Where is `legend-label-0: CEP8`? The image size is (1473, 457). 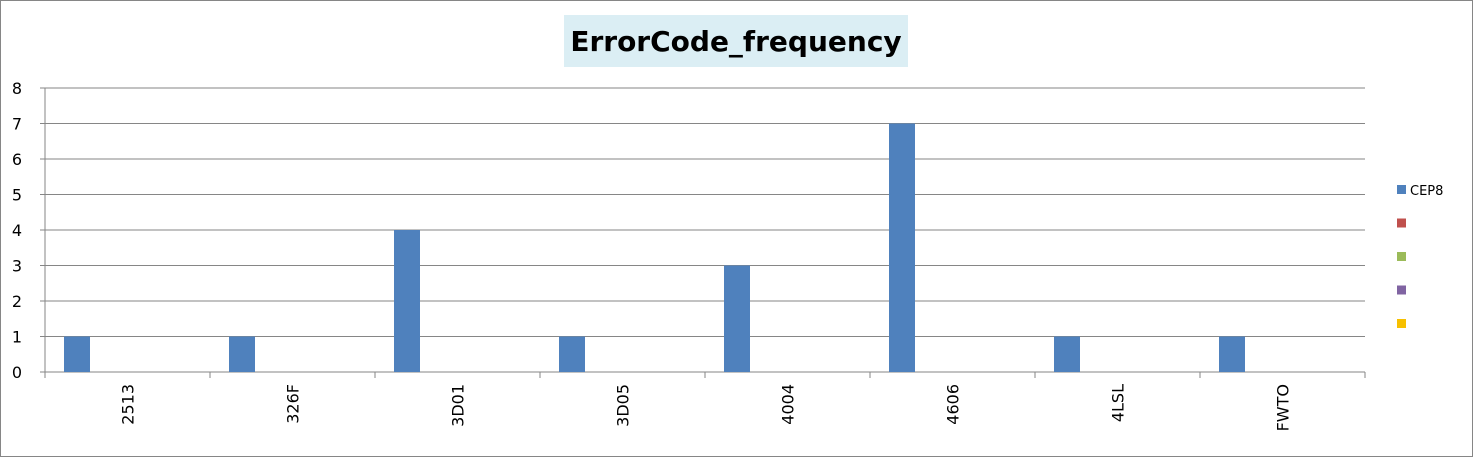
legend-label-0: CEP8 is located at coordinates (1426, 191).